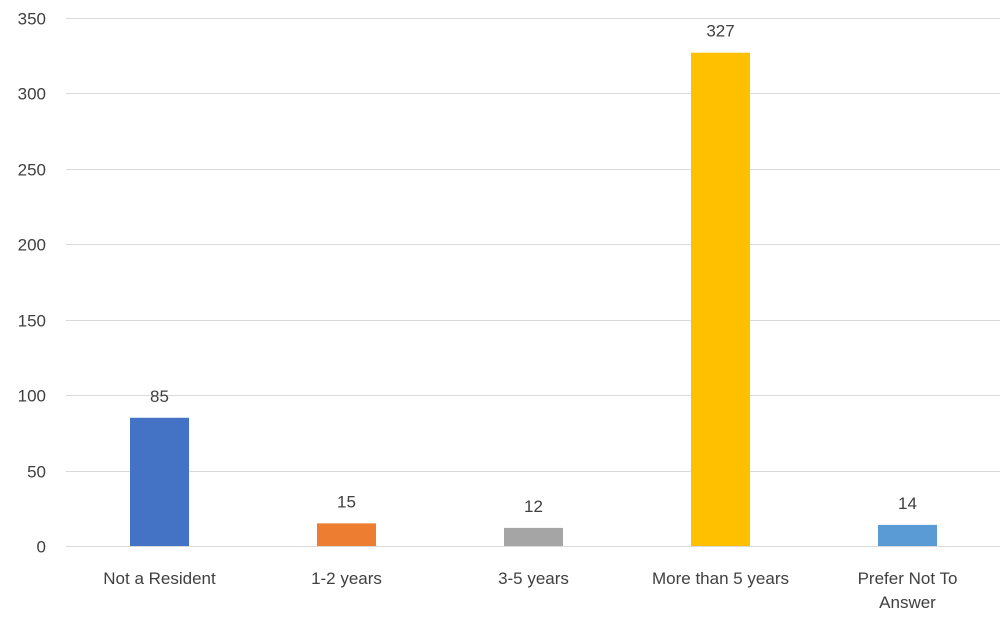 The width and height of the screenshot is (1000, 628). I want to click on y-tick-label: 350, so click(32, 19).